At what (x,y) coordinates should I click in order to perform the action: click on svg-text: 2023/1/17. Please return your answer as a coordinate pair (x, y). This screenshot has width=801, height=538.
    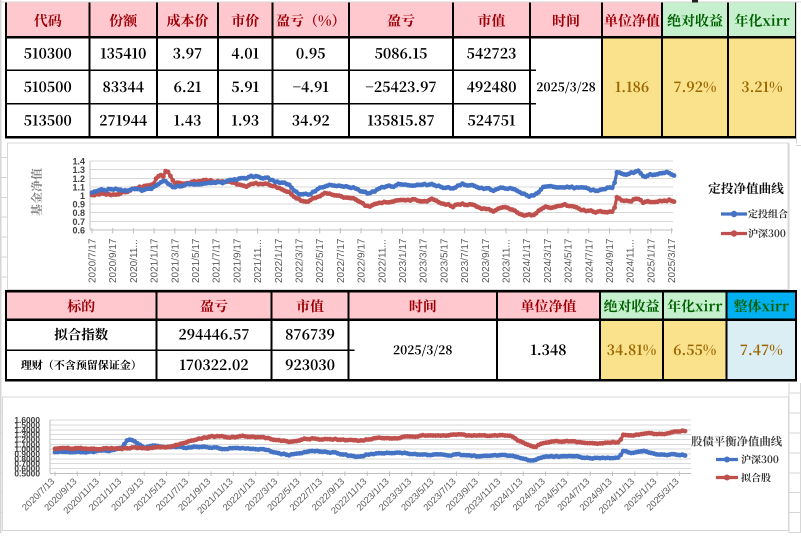
    Looking at the image, I should click on (403, 260).